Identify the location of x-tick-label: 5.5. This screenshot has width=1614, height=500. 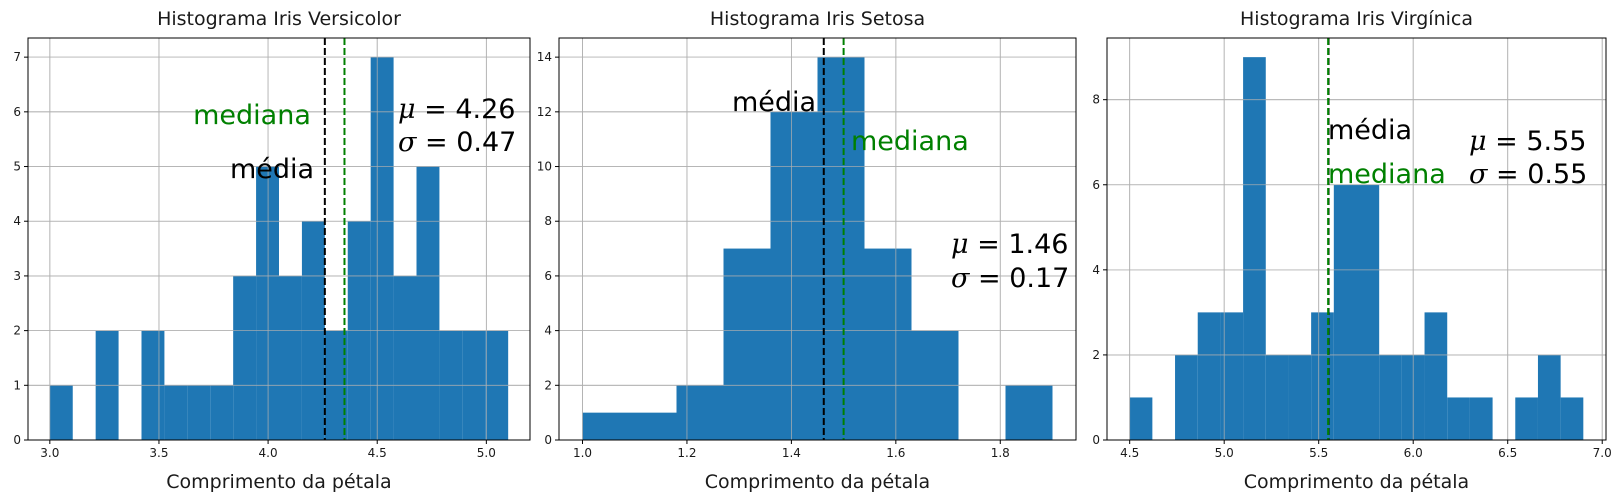
(1318, 453).